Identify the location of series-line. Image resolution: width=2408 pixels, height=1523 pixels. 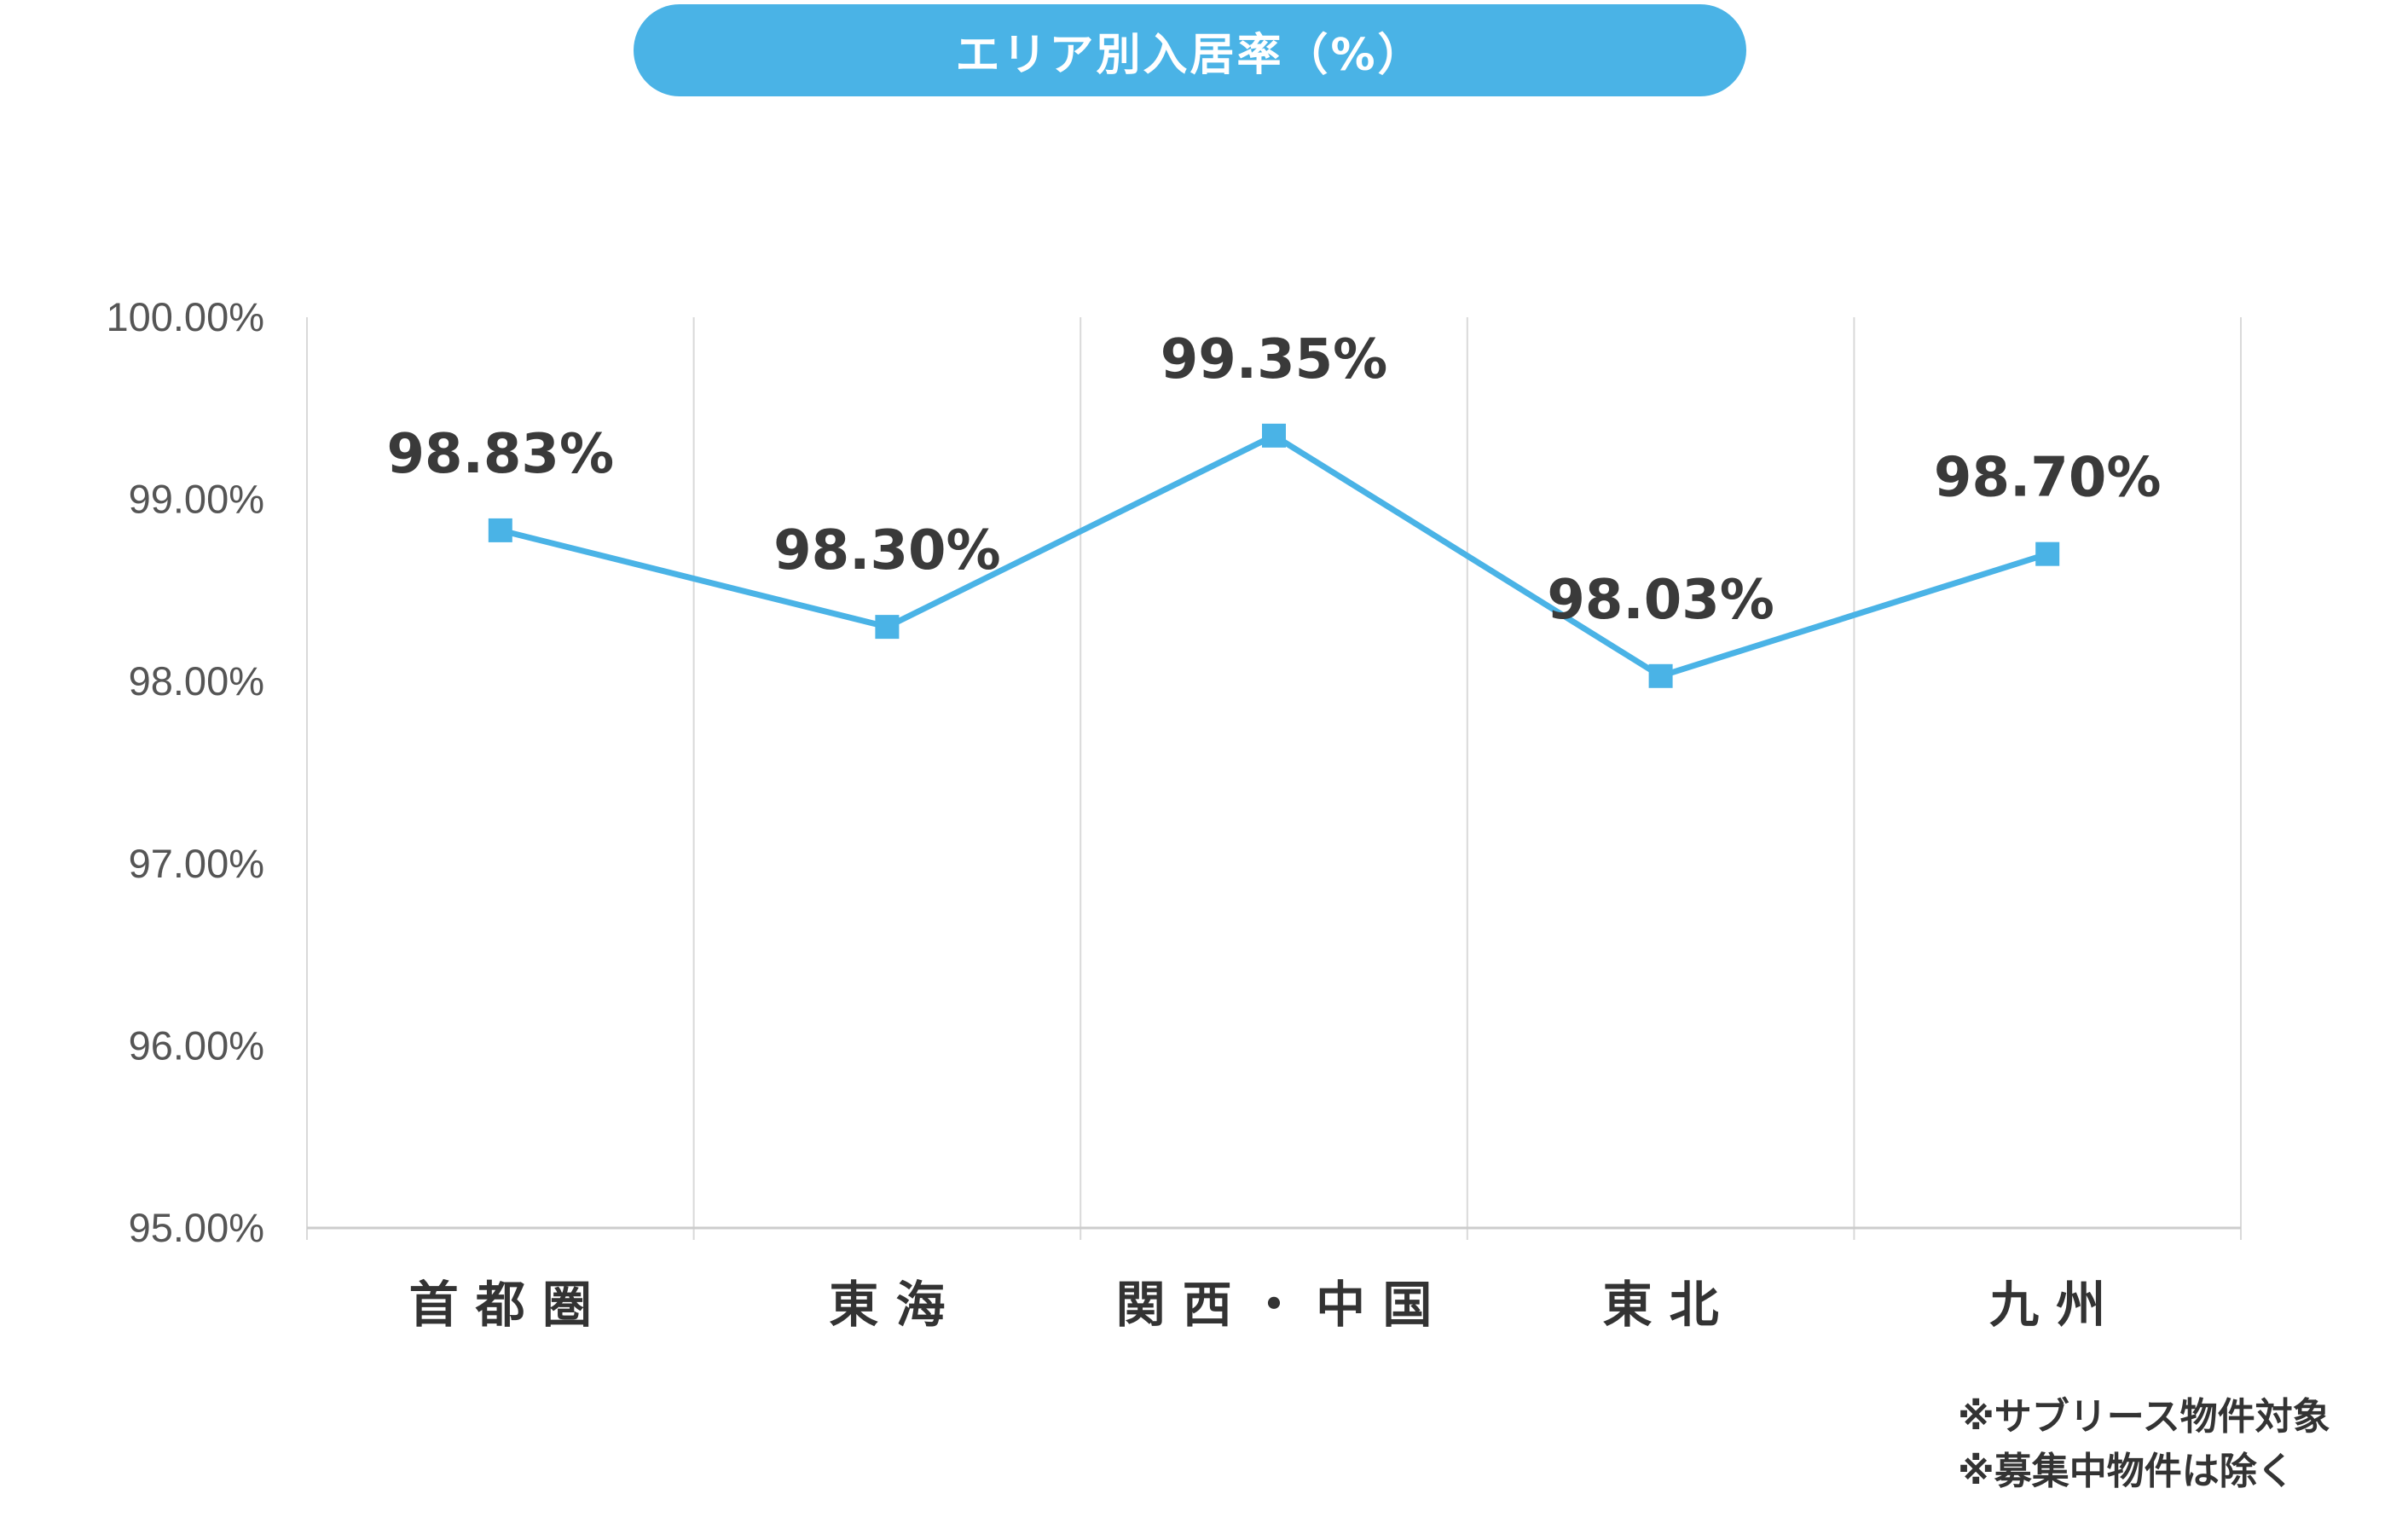
(1274, 556).